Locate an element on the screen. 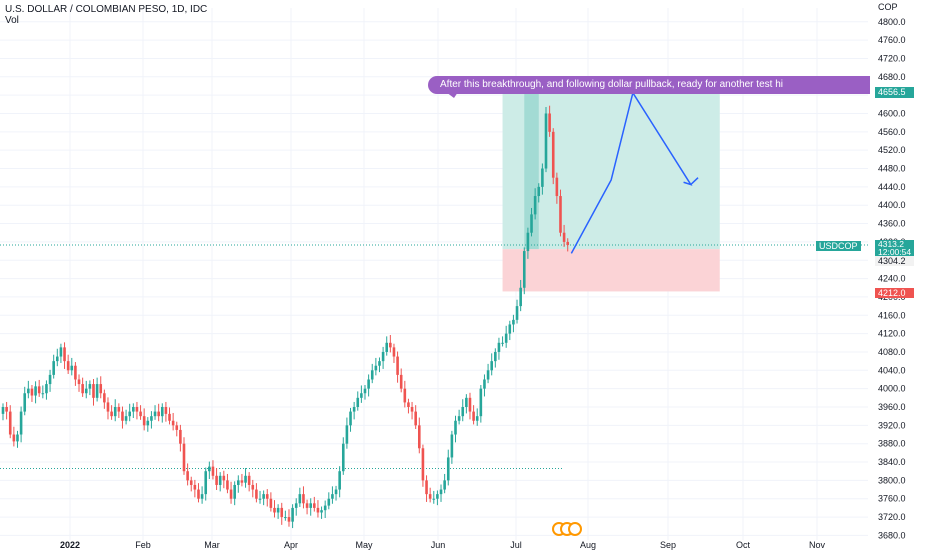  price-tick-label: 3680.0 is located at coordinates (892, 535).